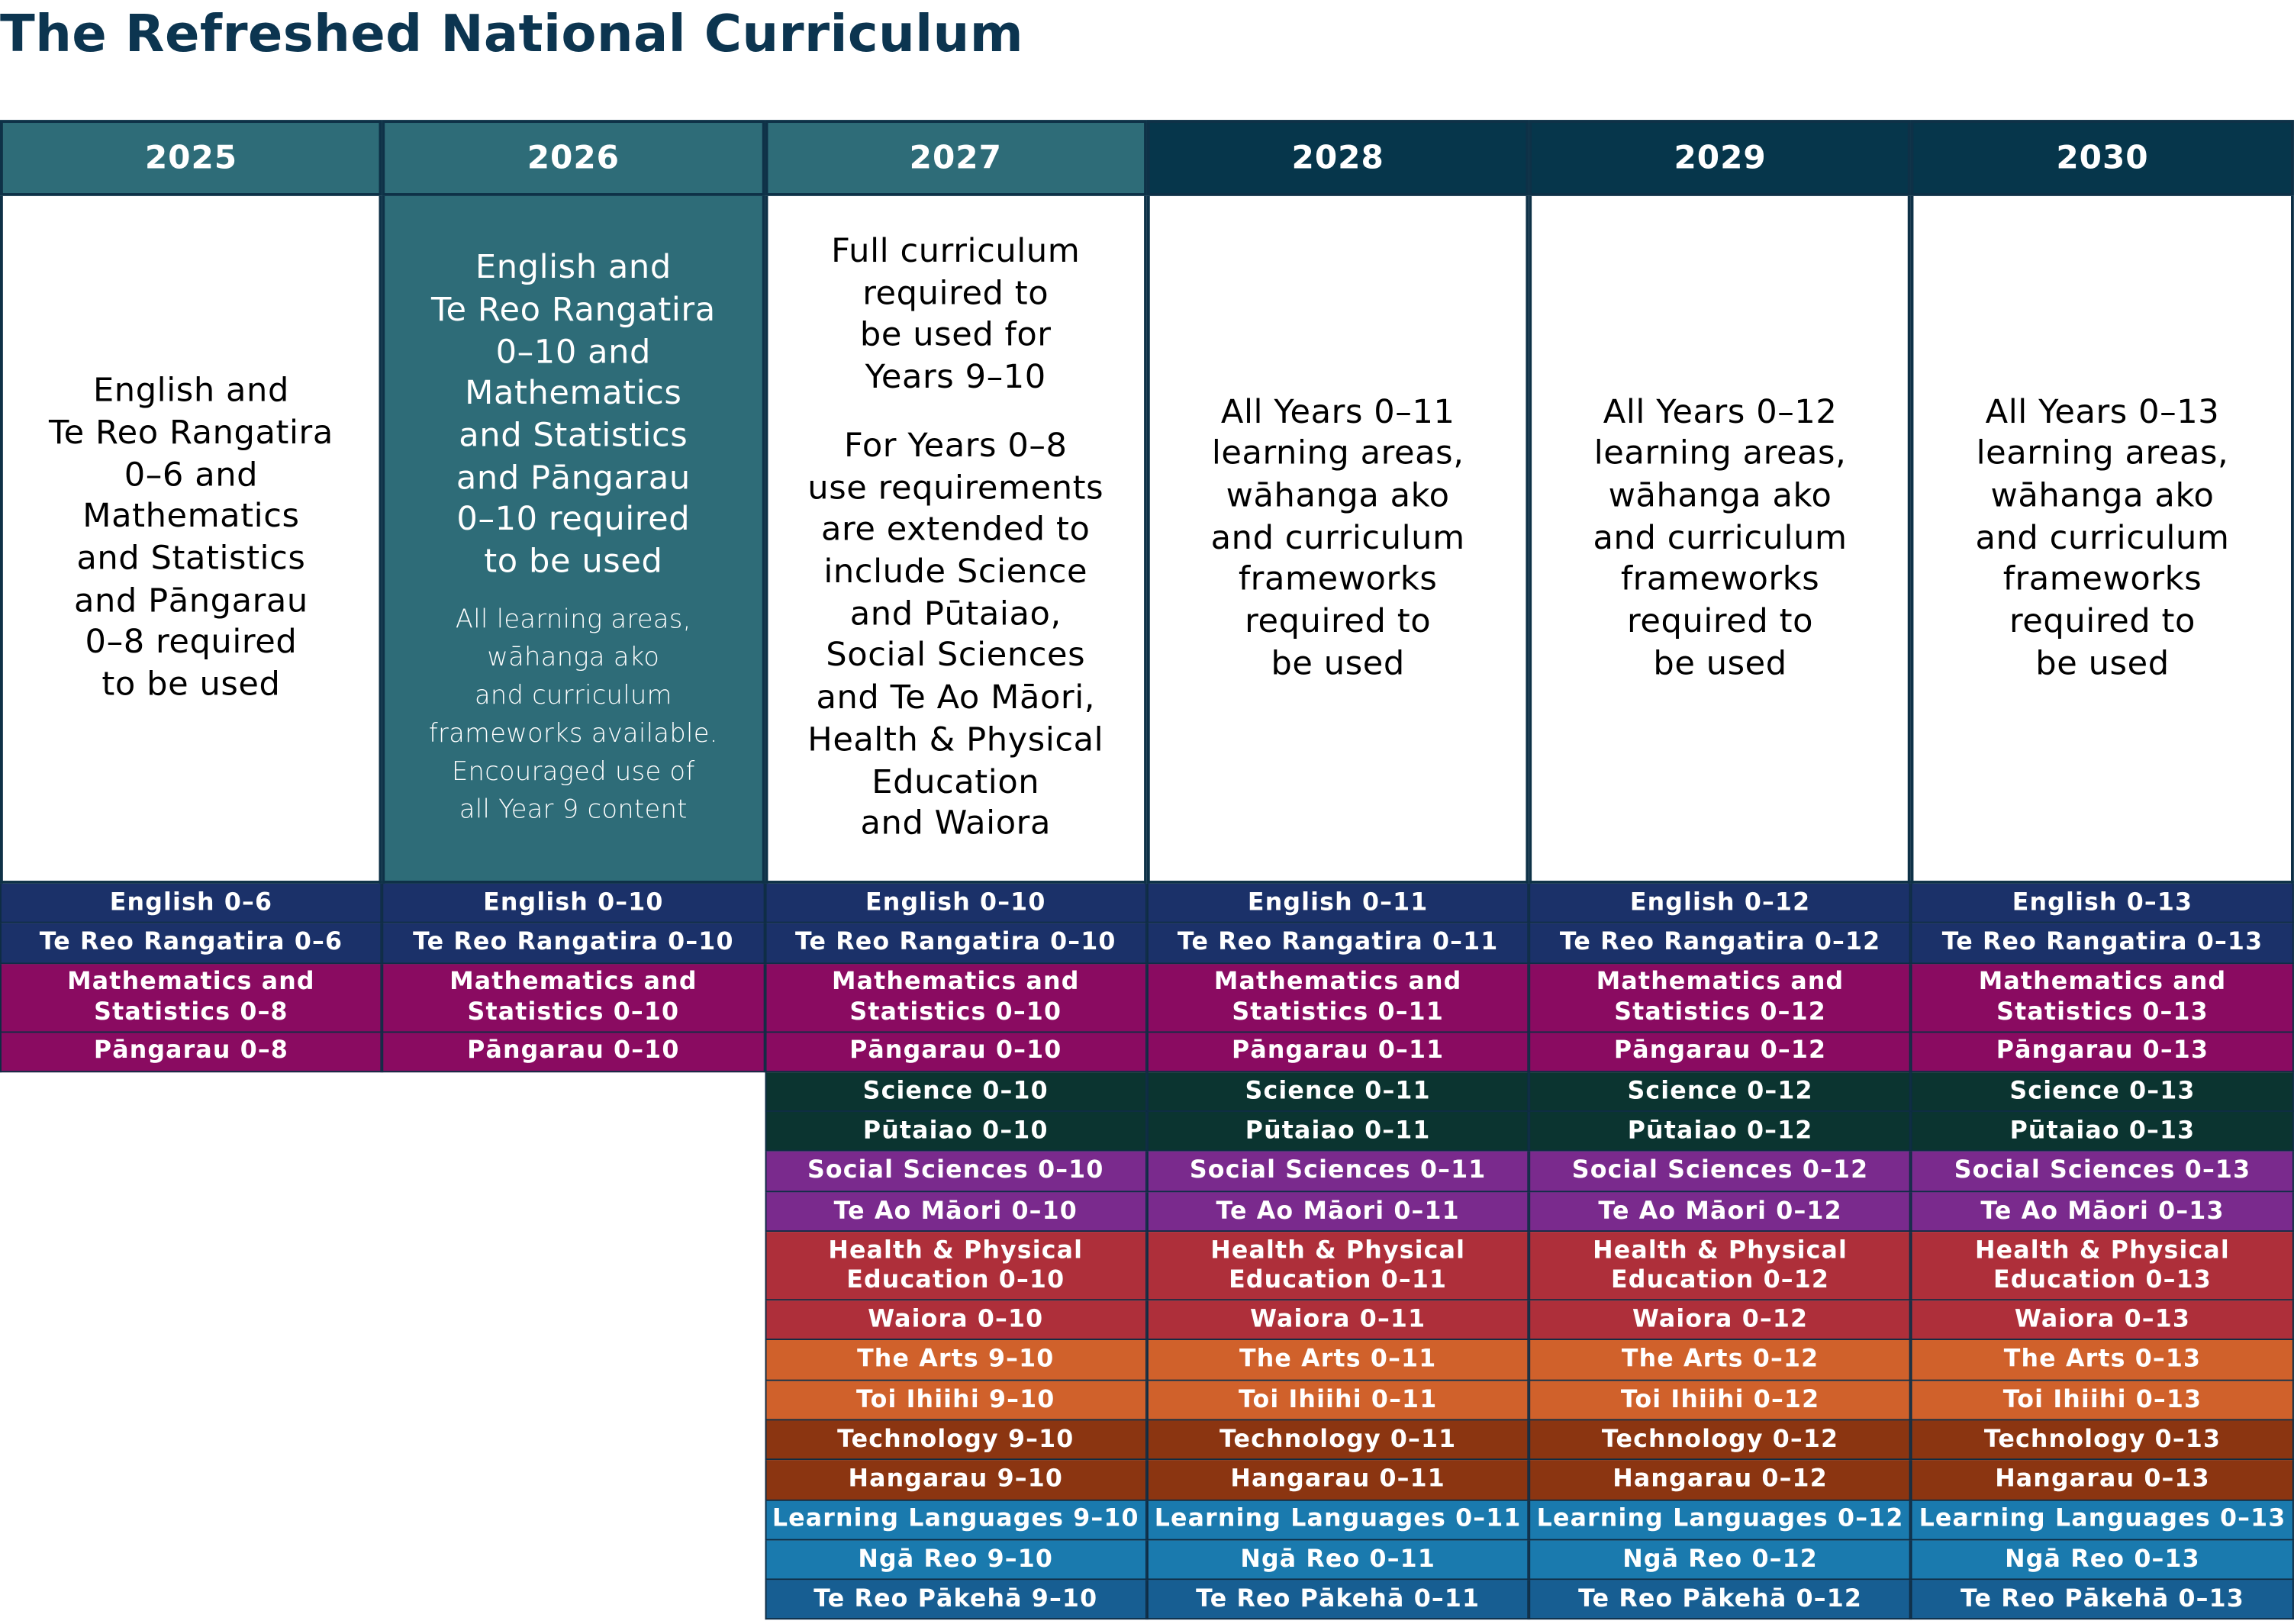 This screenshot has height=1624, width=2294. Describe the element at coordinates (955, 1560) in the screenshot. I see `subject-row: Ngā Reo 9–10` at that location.